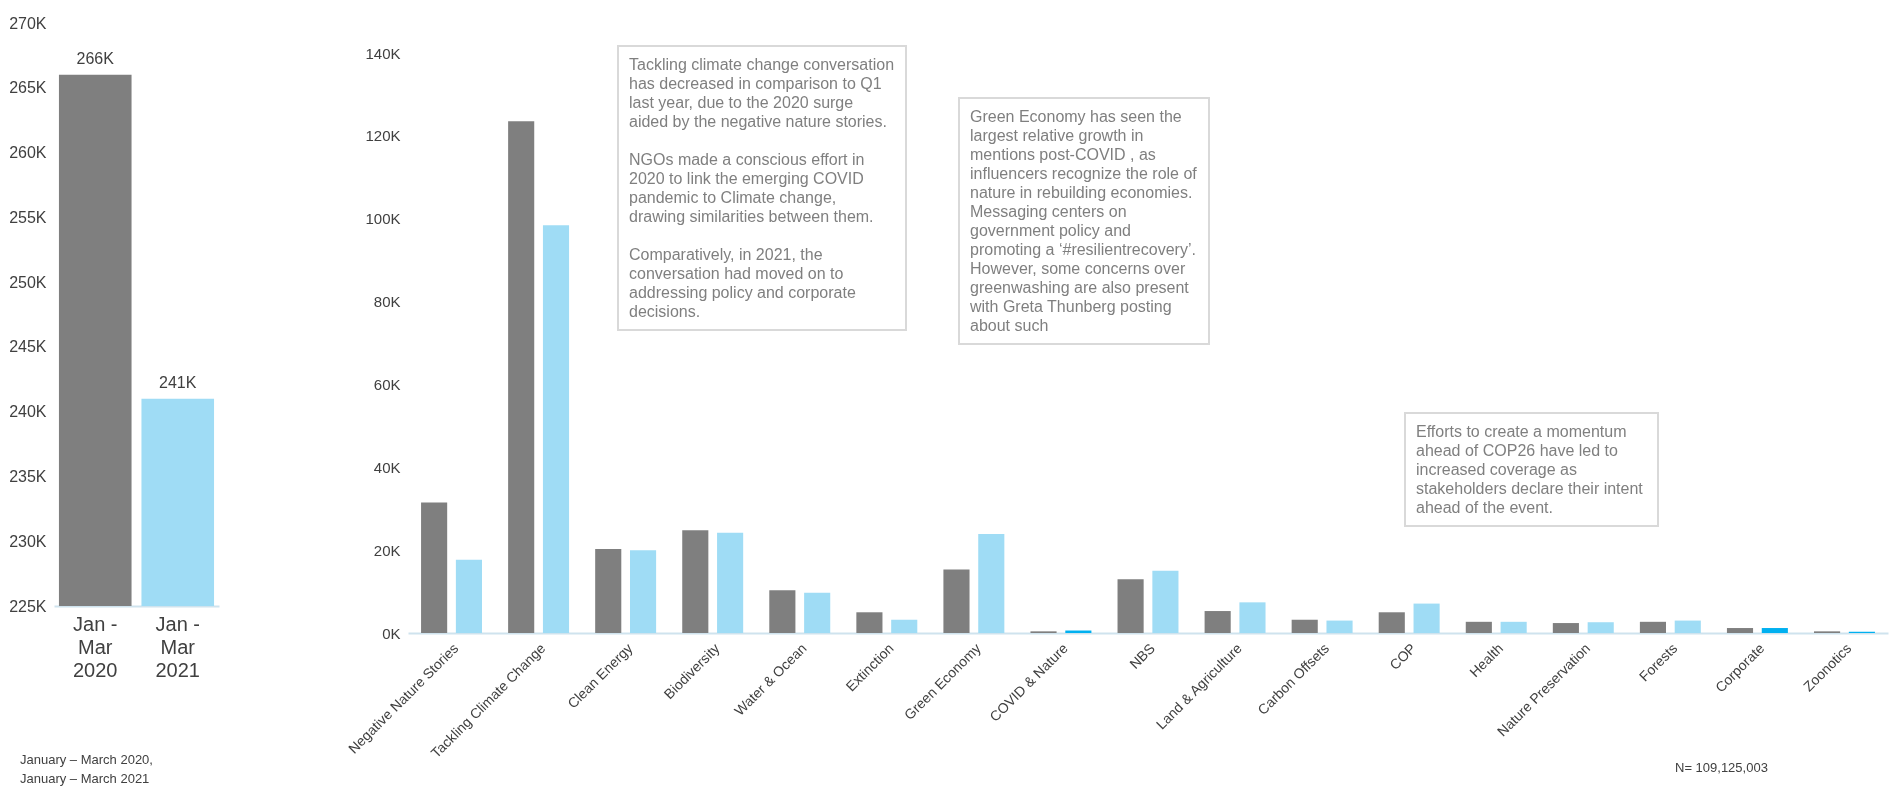  I want to click on y-tick-label: 260K, so click(28, 153).